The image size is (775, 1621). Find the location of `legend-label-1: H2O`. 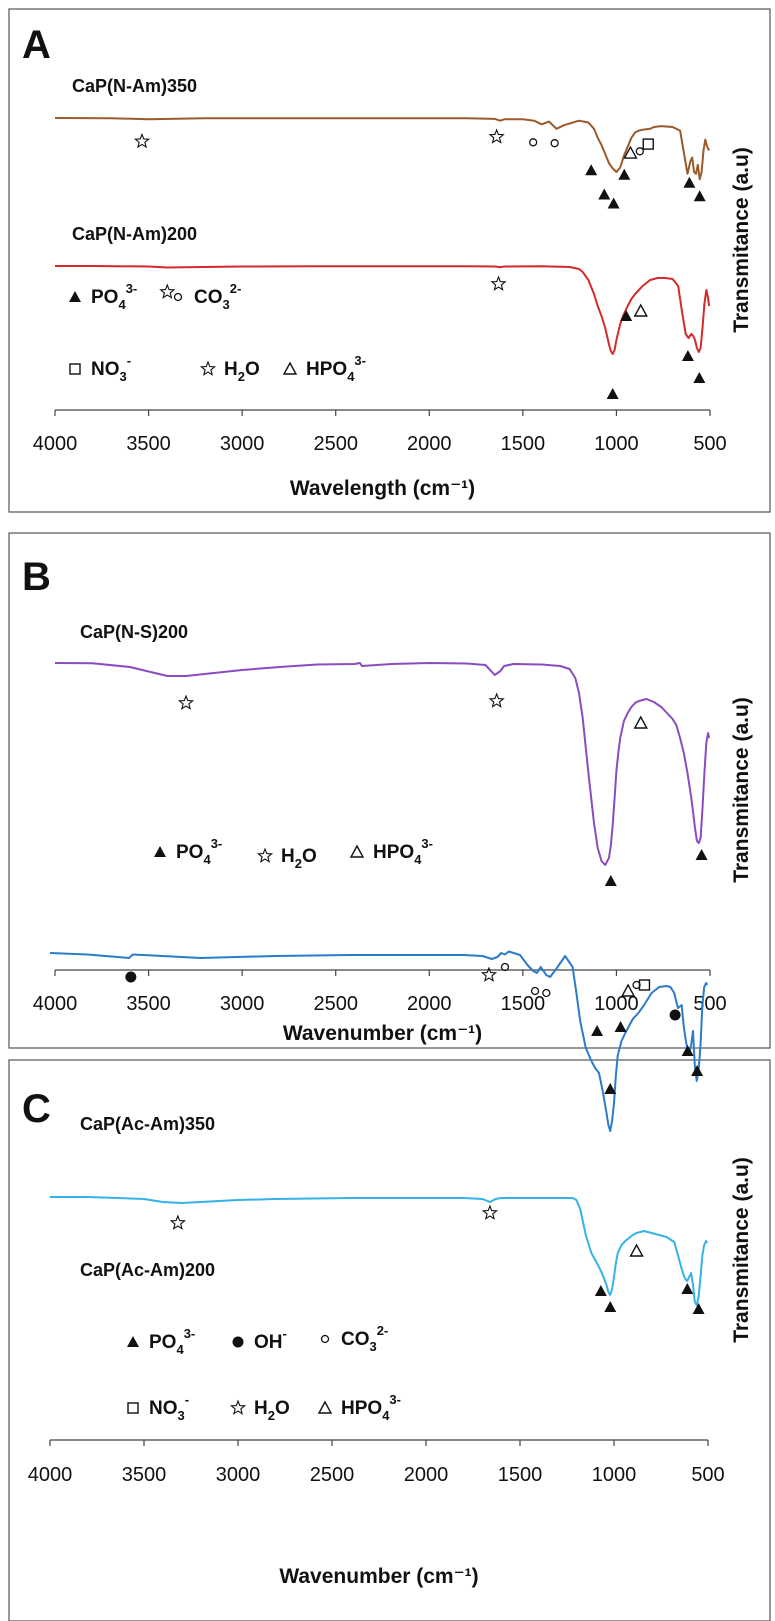

legend-label-1: H2O is located at coordinates (299, 858).